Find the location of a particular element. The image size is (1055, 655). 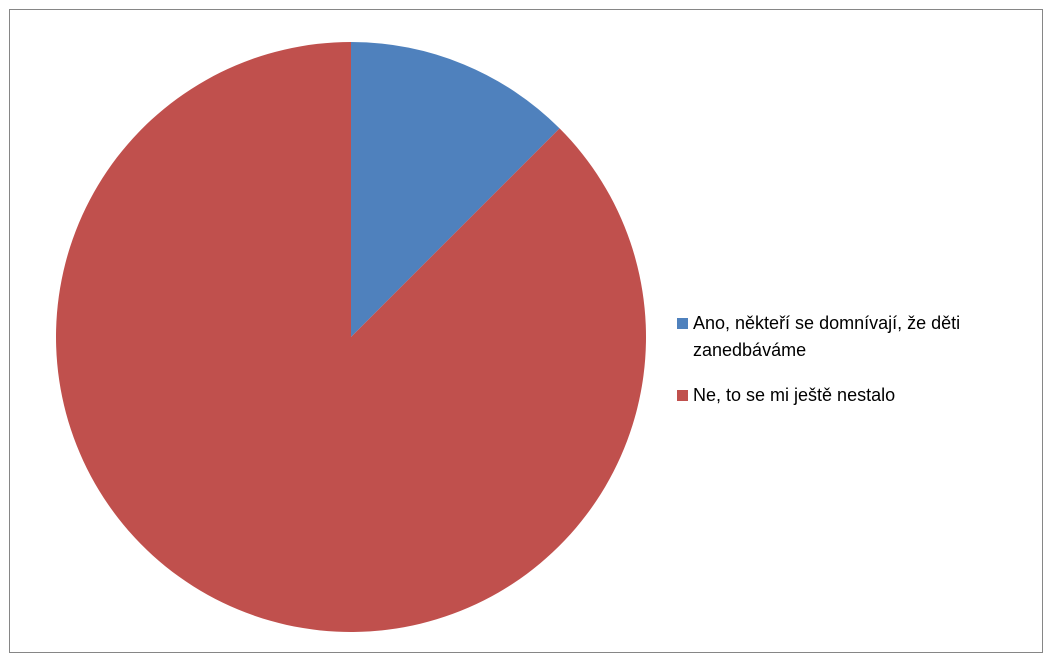

legend-label-ne: Ne, to se mi ještě nestalo is located at coordinates (794, 395).